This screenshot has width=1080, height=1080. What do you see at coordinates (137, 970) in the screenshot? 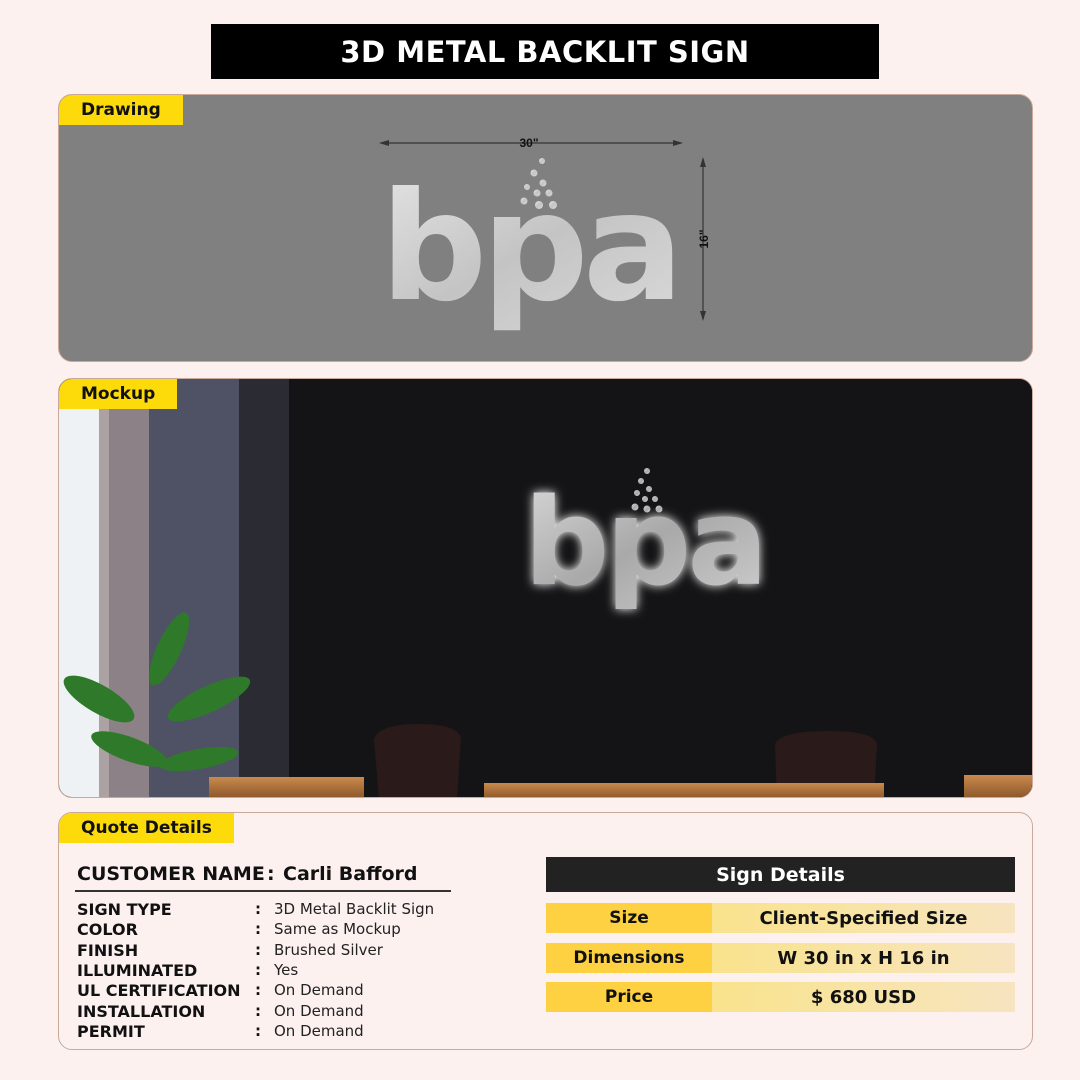
I see `field-label: ILLUMINATED` at bounding box center [137, 970].